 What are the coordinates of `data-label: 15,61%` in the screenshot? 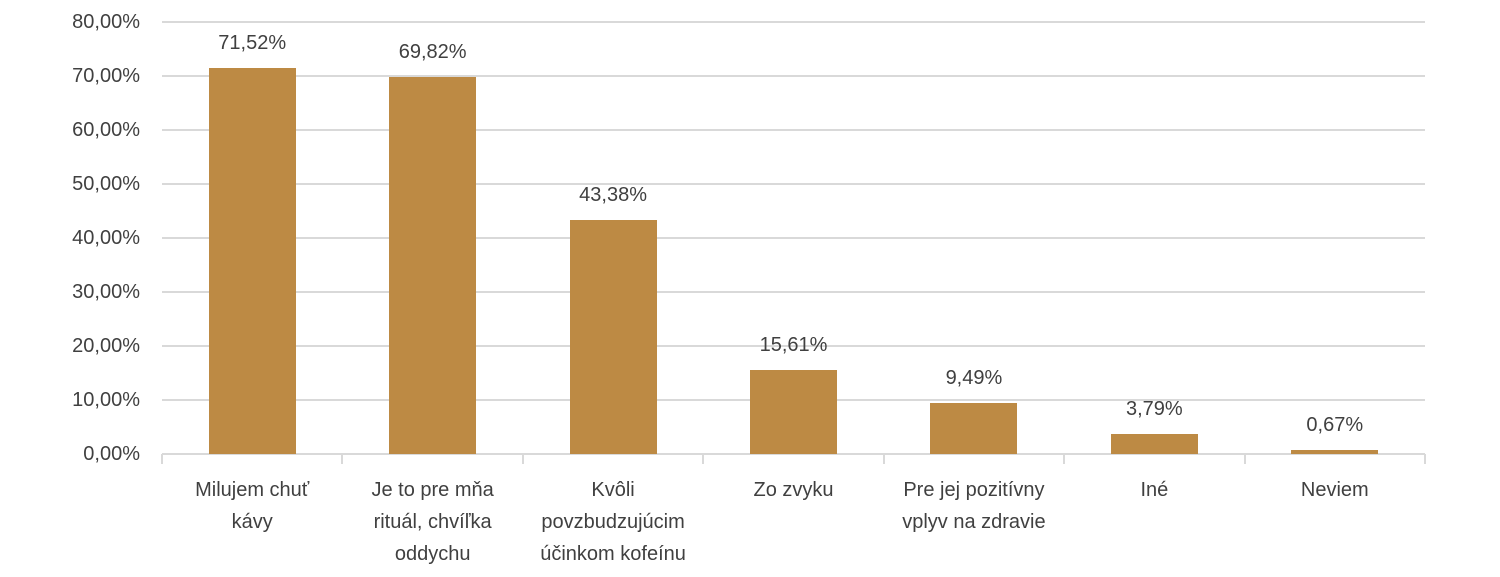 It's located at (793, 344).